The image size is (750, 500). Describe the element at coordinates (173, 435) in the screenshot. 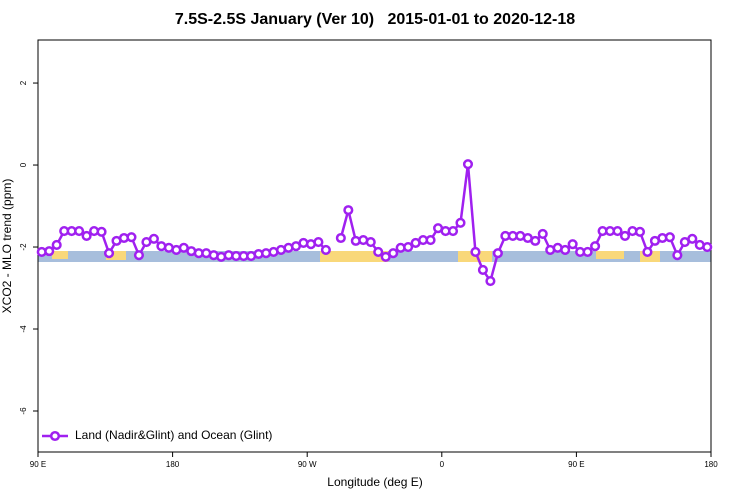

I see `legend-label: Land (Nadir&Glint) and Ocean (Glint)` at that location.